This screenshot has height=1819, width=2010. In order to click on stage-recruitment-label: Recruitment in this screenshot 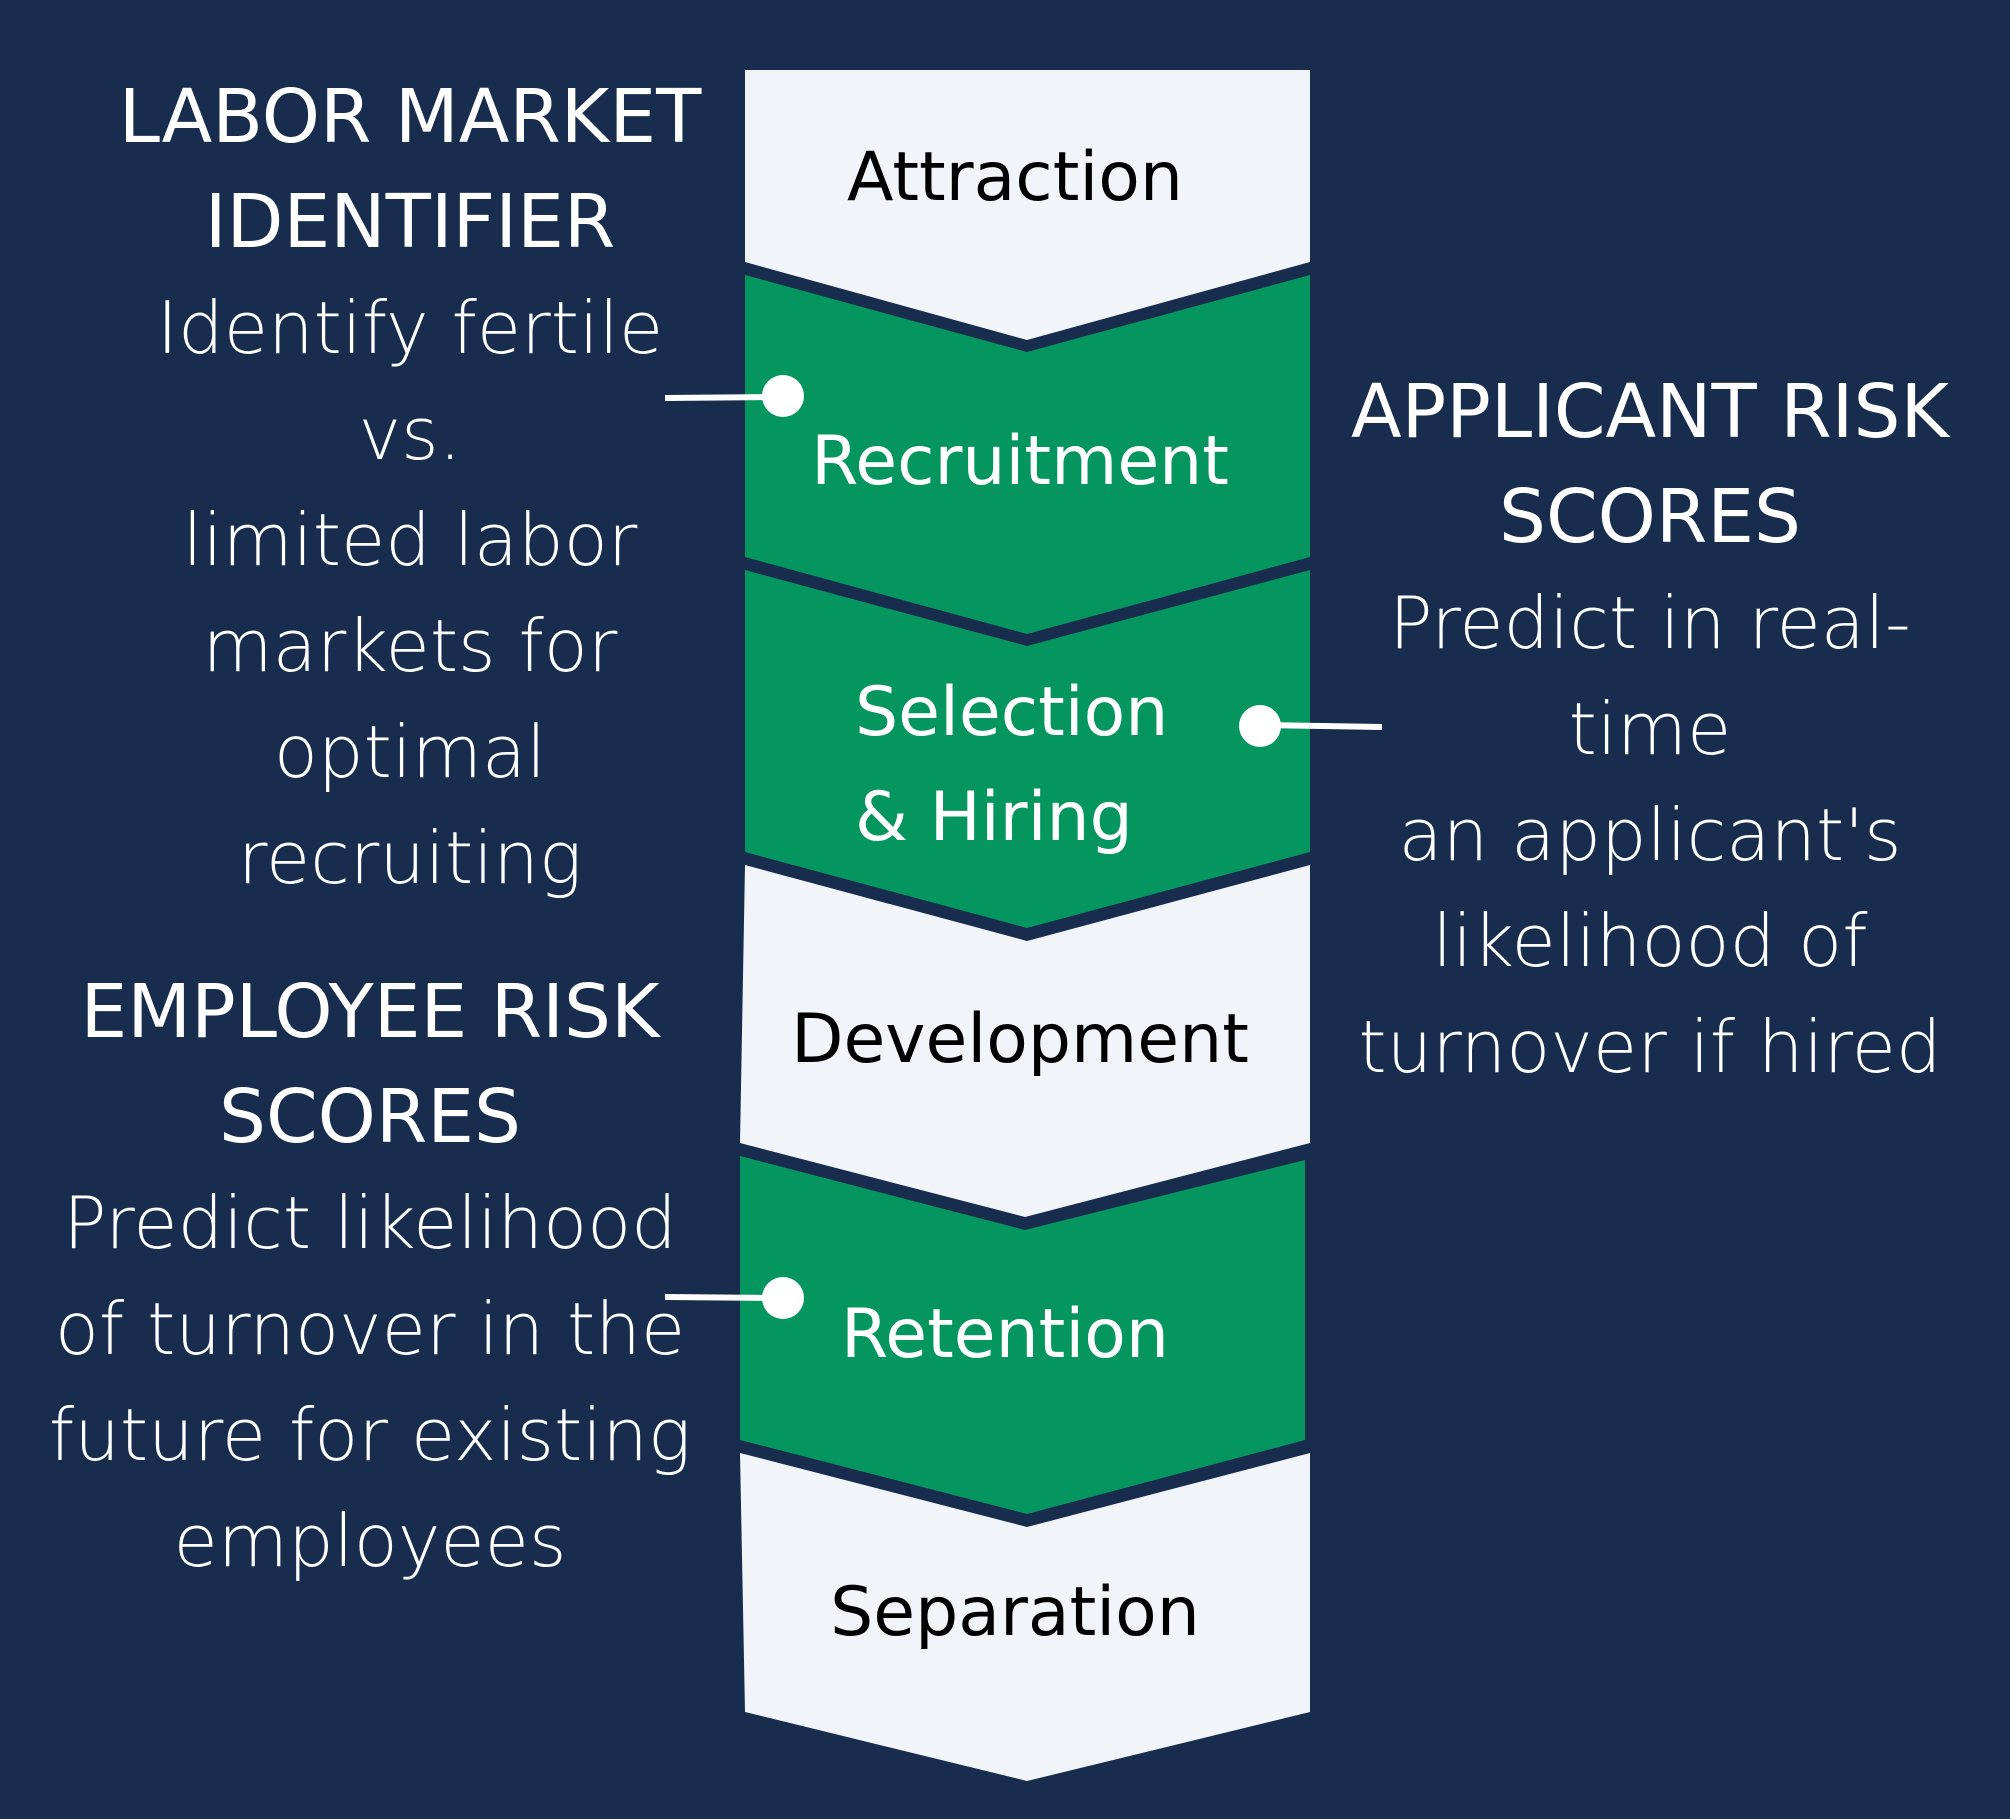, I will do `click(1020, 461)`.